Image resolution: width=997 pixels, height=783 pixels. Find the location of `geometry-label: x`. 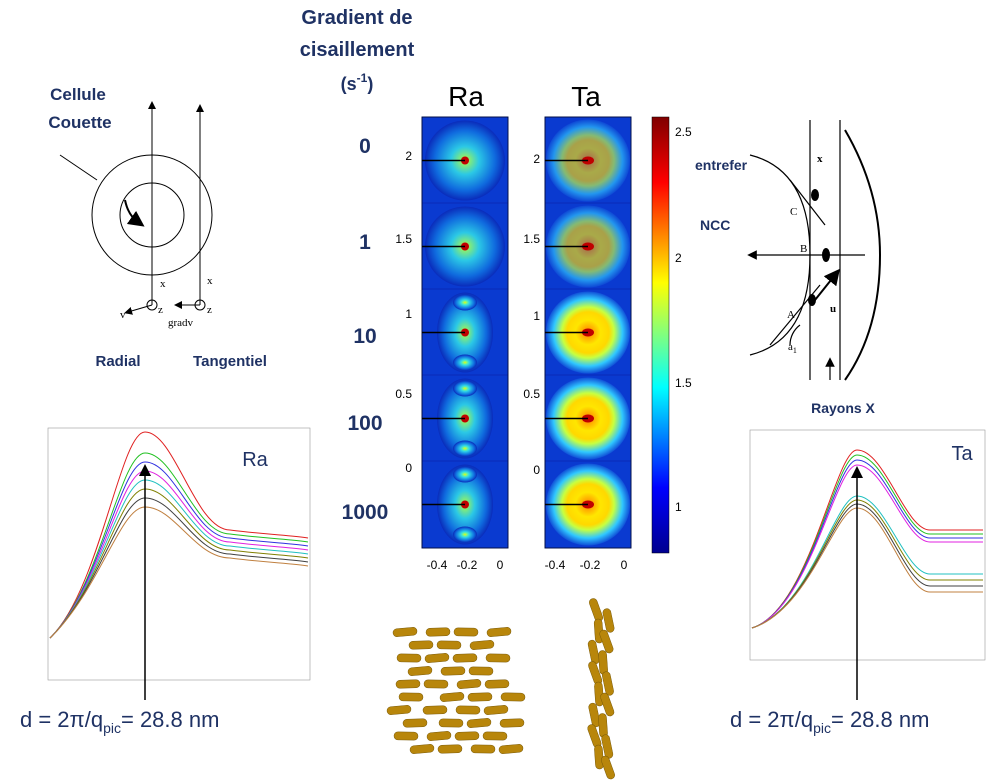

geometry-label: x is located at coordinates (820, 159).